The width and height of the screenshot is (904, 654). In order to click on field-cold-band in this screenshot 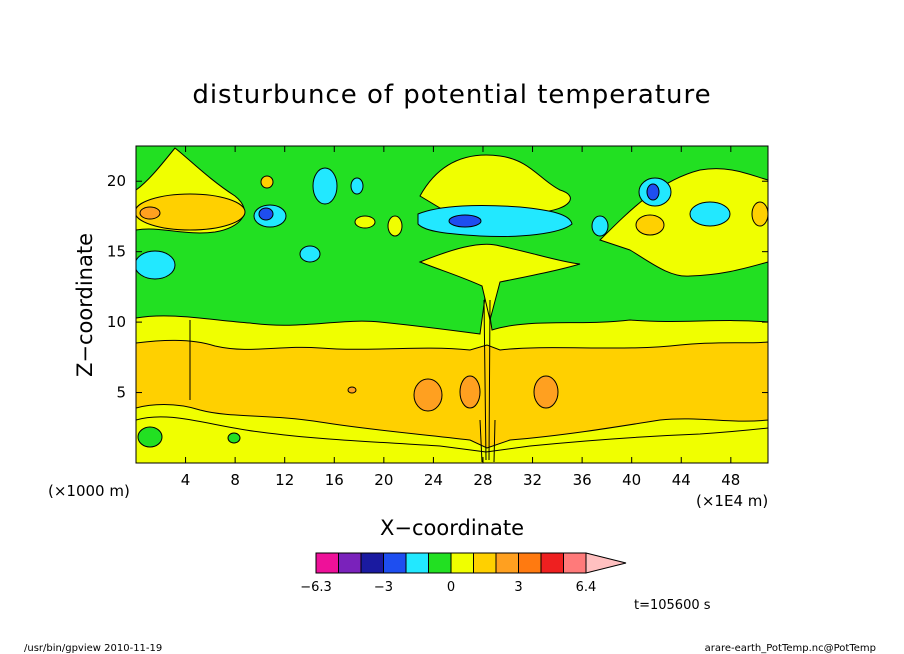, I will do `click(495, 221)`.